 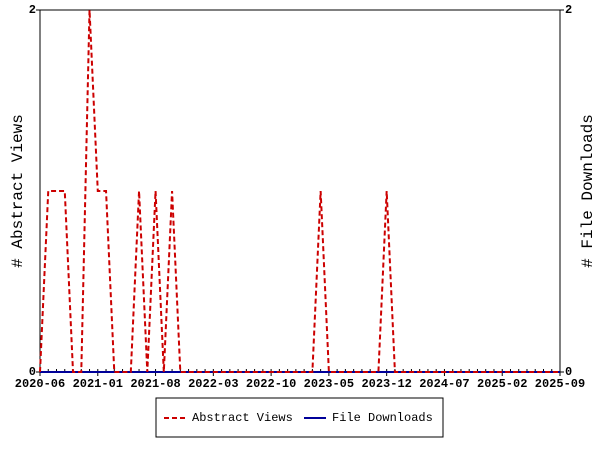 I want to click on y2-tick-label: 0, so click(x=568, y=372).